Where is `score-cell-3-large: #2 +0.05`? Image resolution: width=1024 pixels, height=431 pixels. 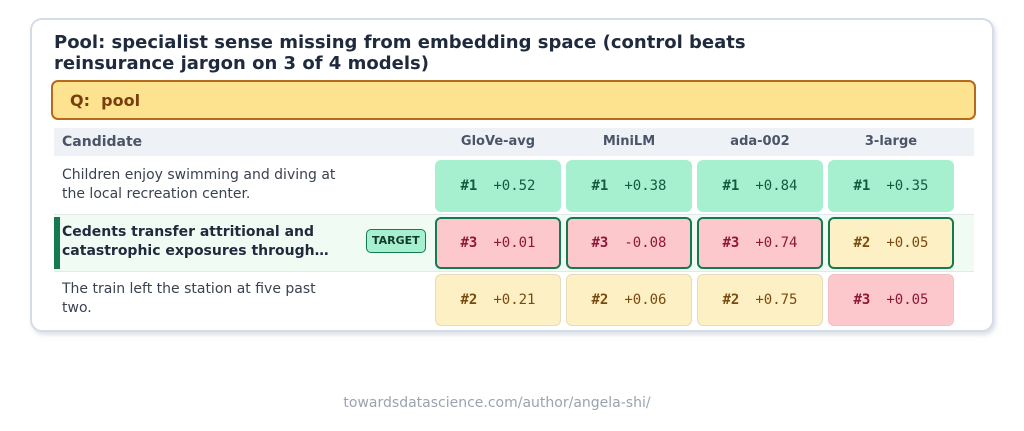 score-cell-3-large: #2 +0.05 is located at coordinates (891, 243).